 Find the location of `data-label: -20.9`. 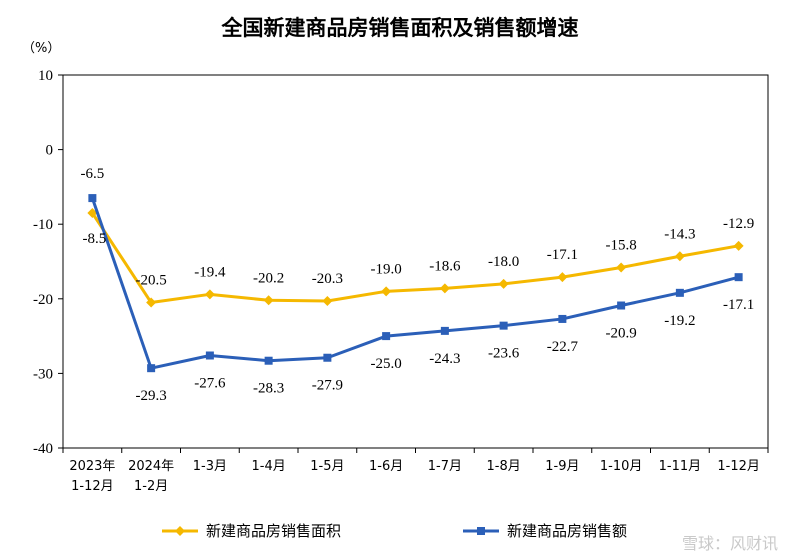

data-label: -20.9 is located at coordinates (621, 334).